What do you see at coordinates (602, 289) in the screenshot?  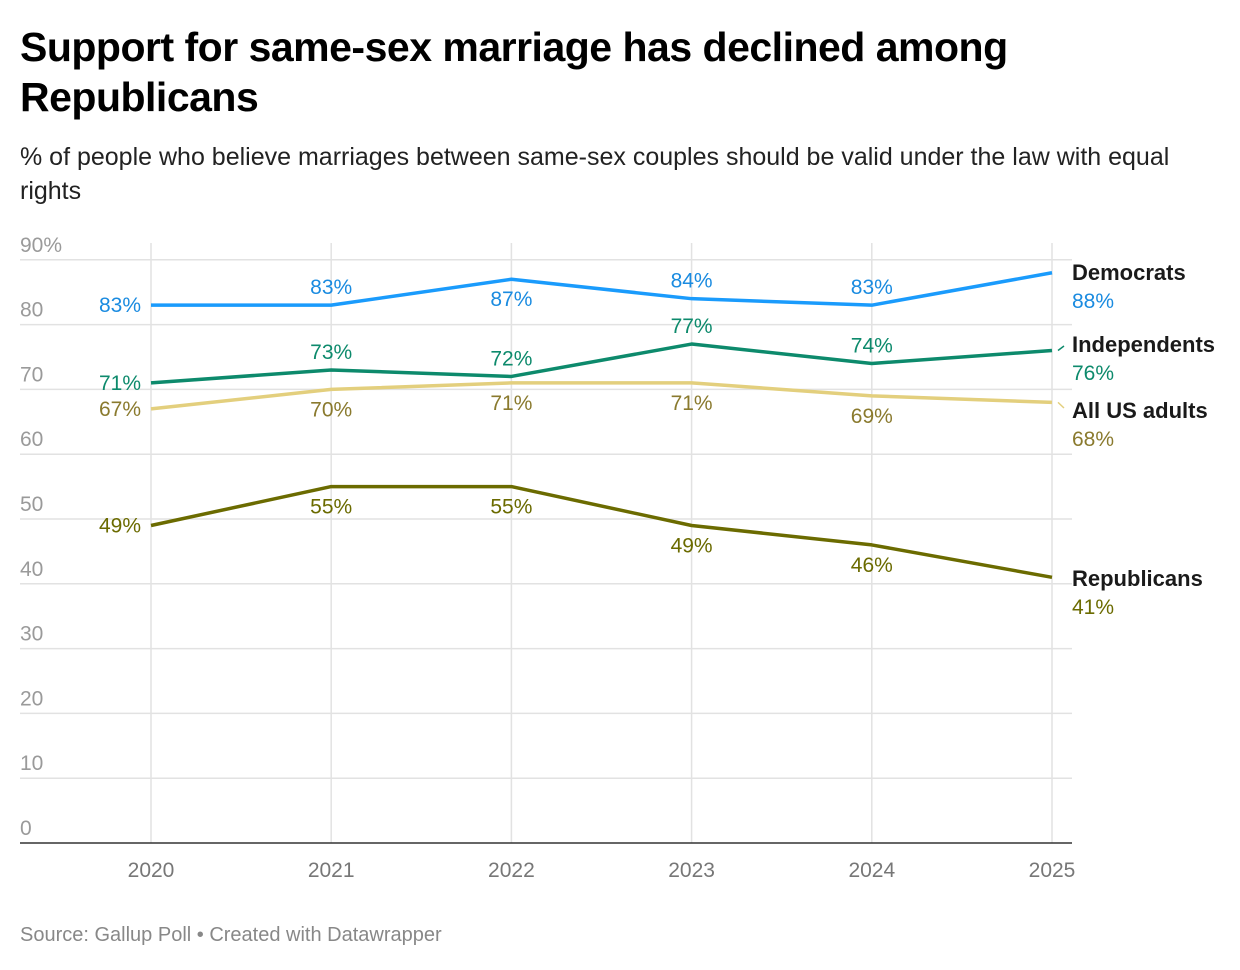 I see `series-line-democrats` at bounding box center [602, 289].